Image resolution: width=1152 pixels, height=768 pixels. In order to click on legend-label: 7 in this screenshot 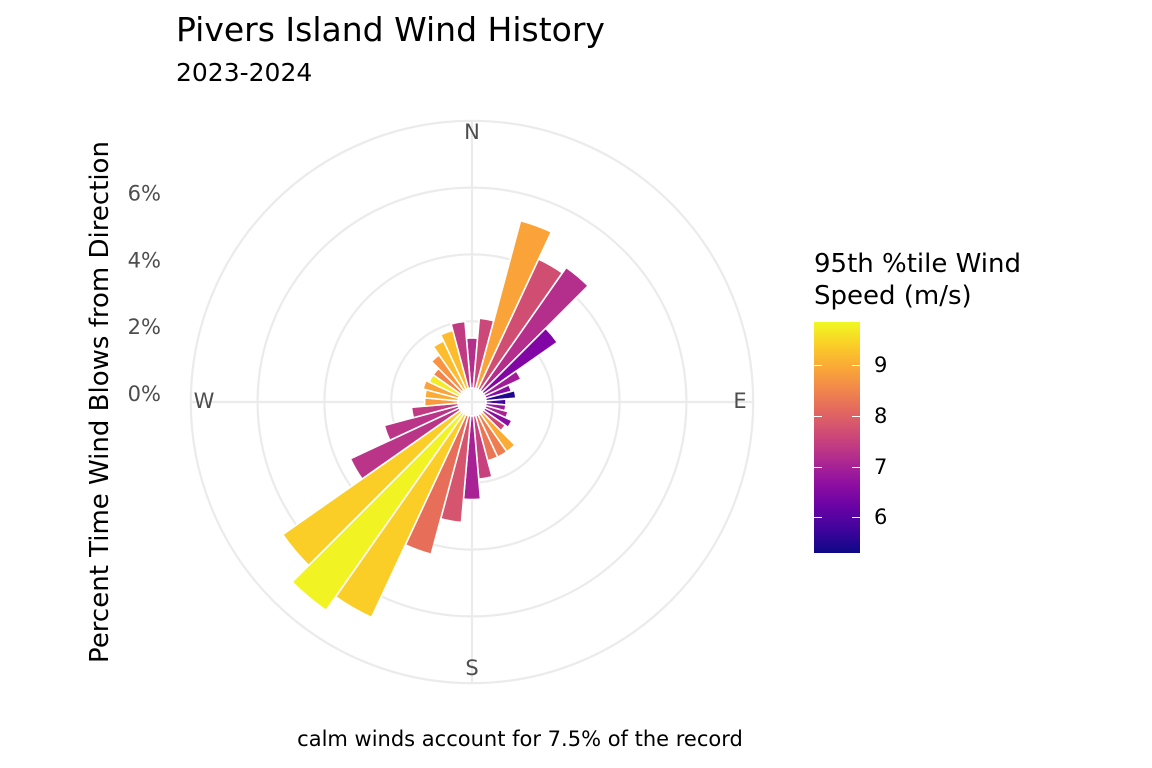, I will do `click(881, 466)`.